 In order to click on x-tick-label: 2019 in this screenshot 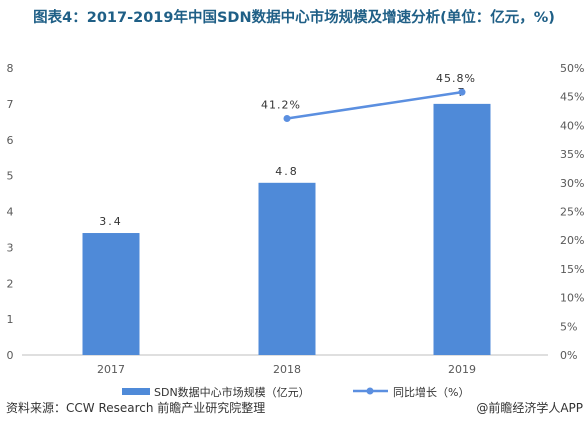, I will do `click(462, 369)`.